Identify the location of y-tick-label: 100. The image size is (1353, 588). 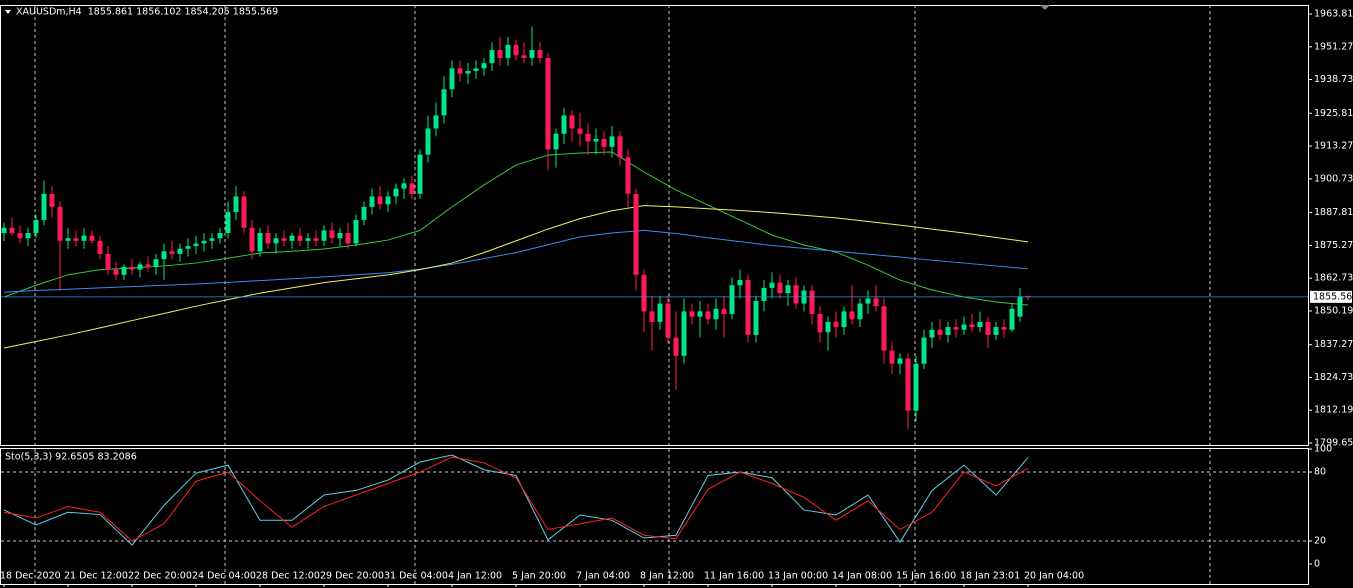
(1323, 449).